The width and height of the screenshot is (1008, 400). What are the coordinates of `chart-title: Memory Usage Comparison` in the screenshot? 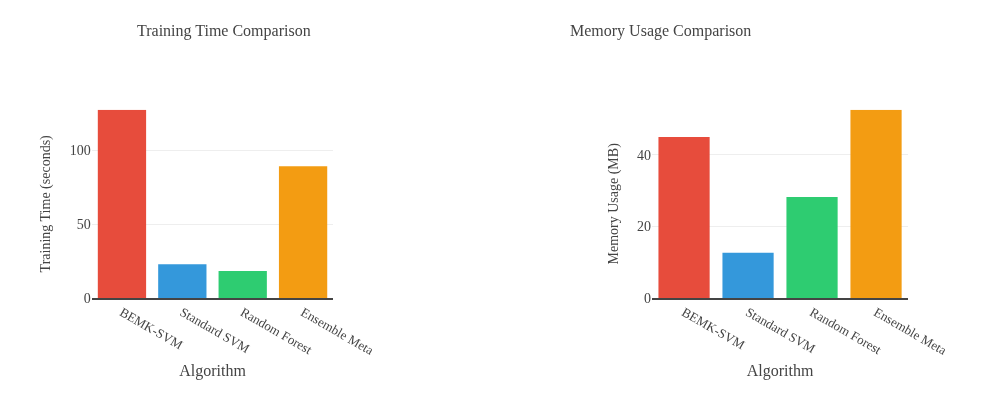 It's located at (661, 31).